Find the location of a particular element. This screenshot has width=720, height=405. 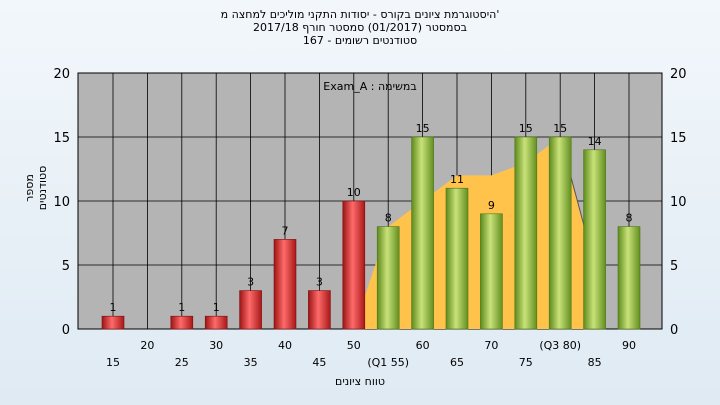

y-tick-label-left: 20 is located at coordinates (61, 74).